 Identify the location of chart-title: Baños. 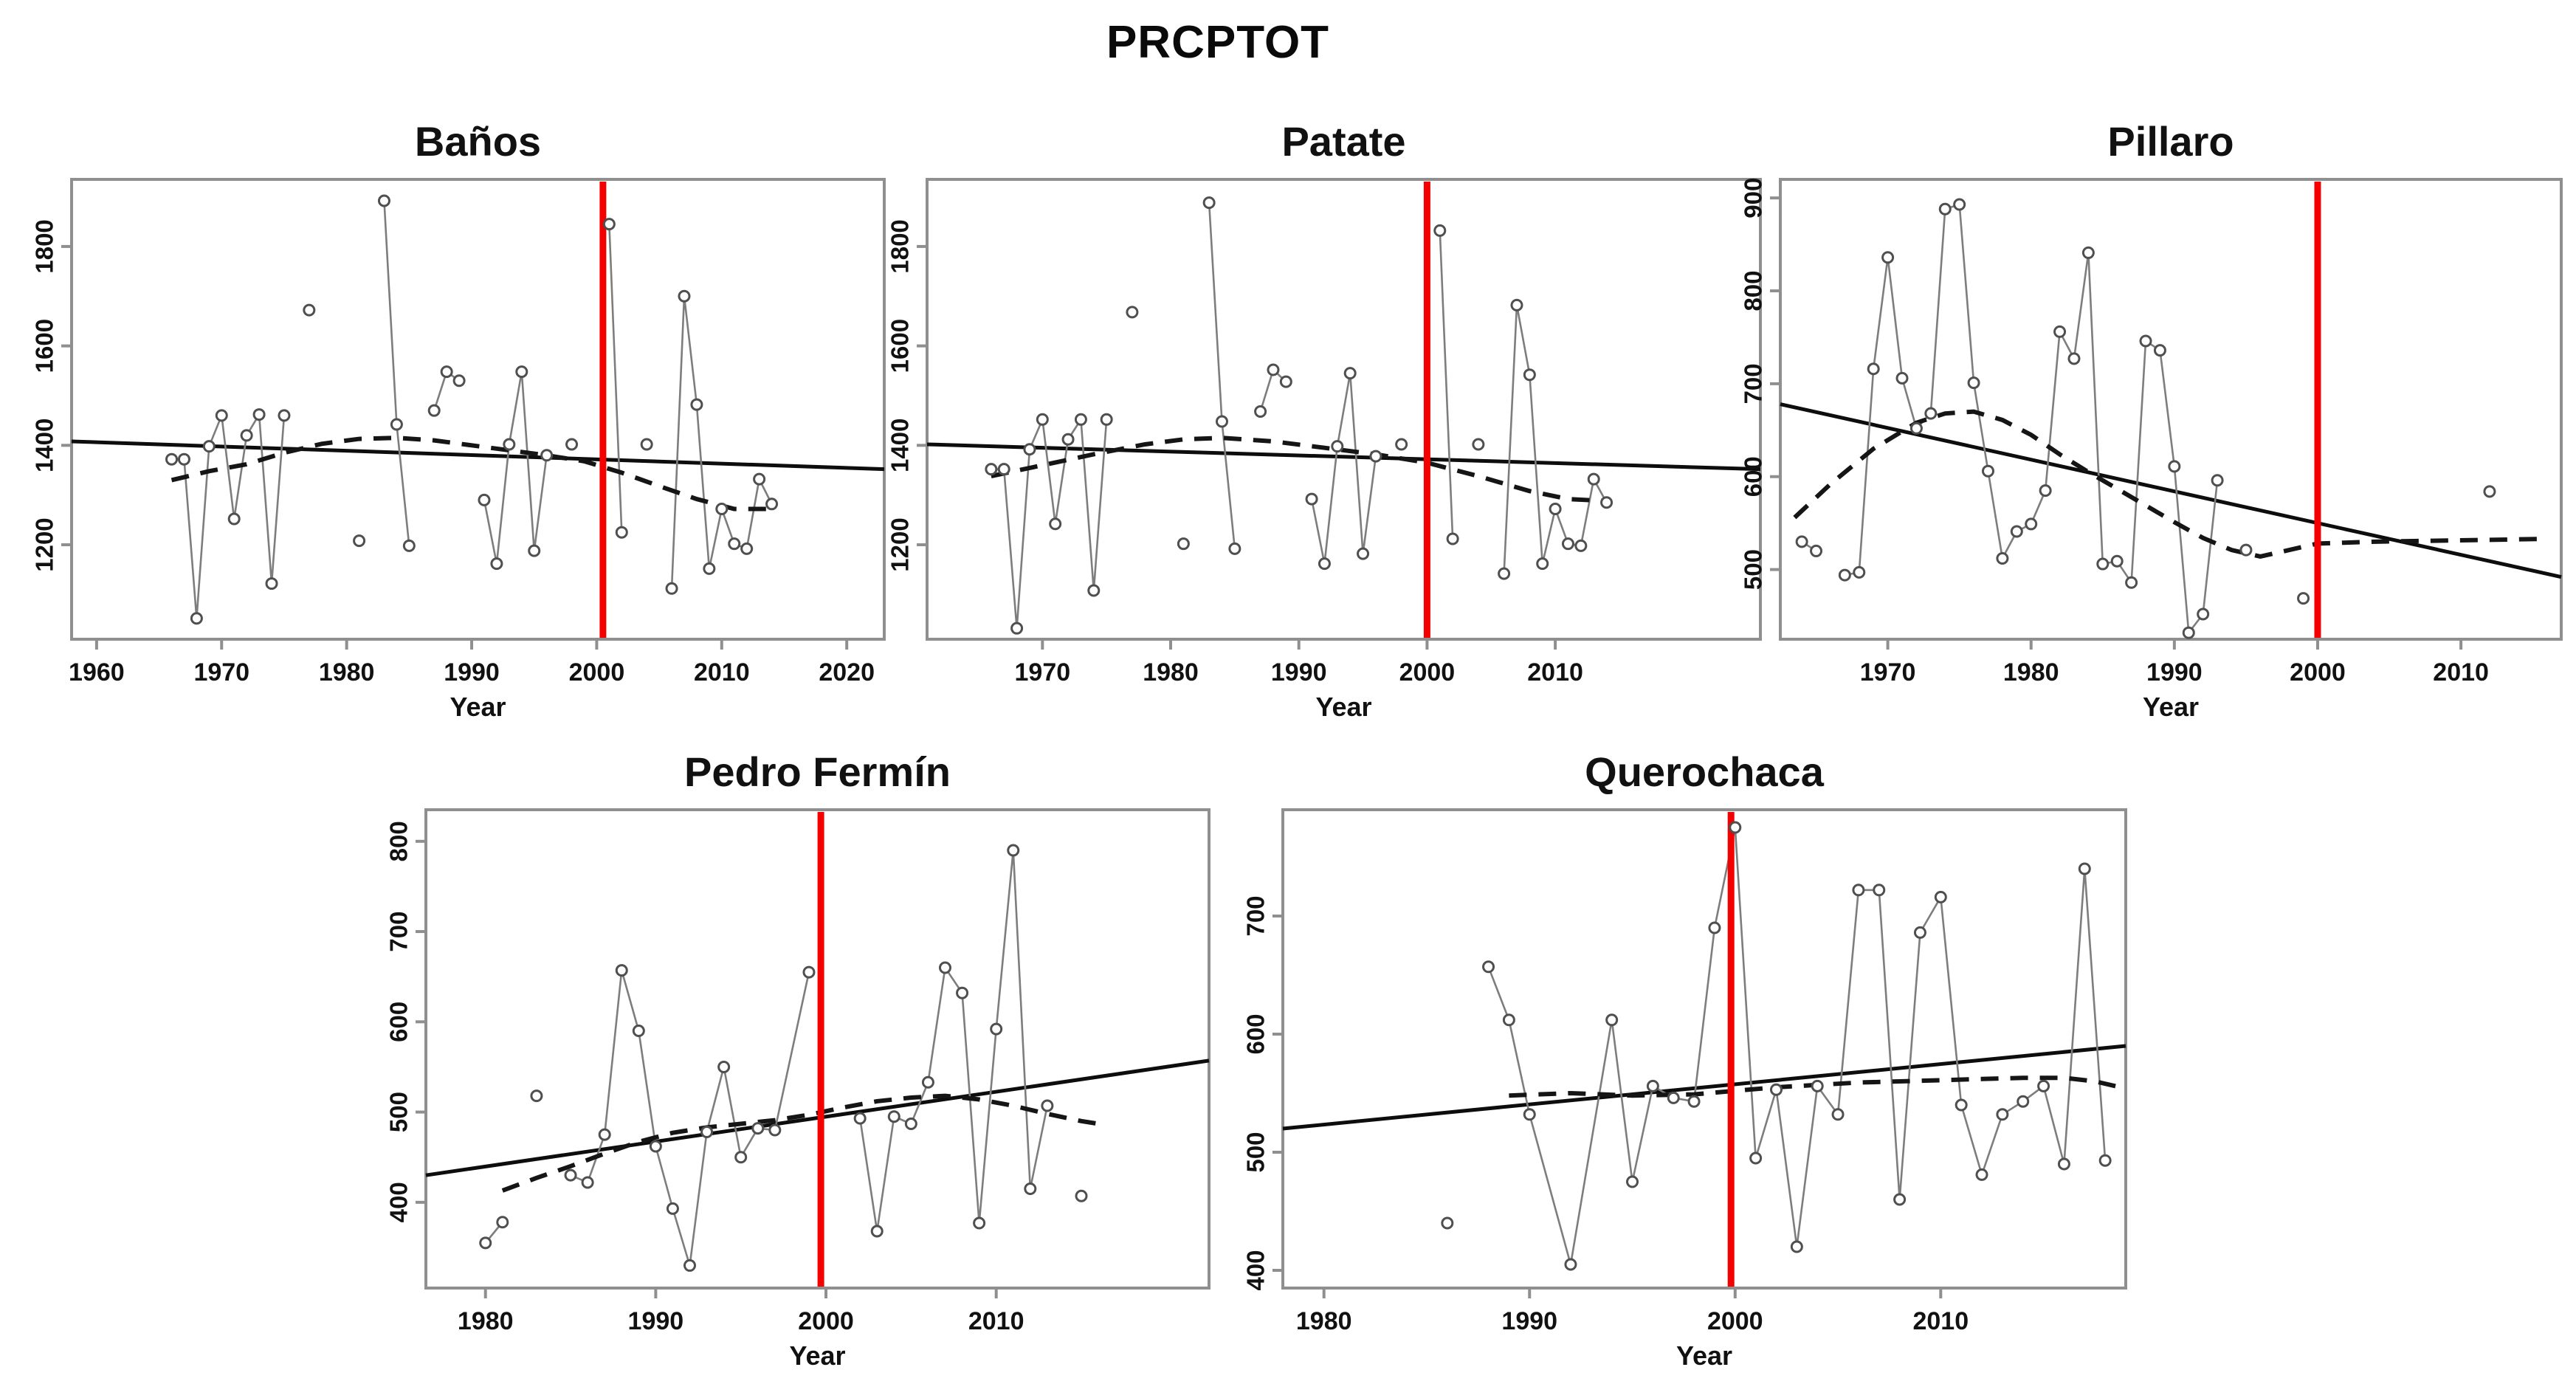
(478, 141).